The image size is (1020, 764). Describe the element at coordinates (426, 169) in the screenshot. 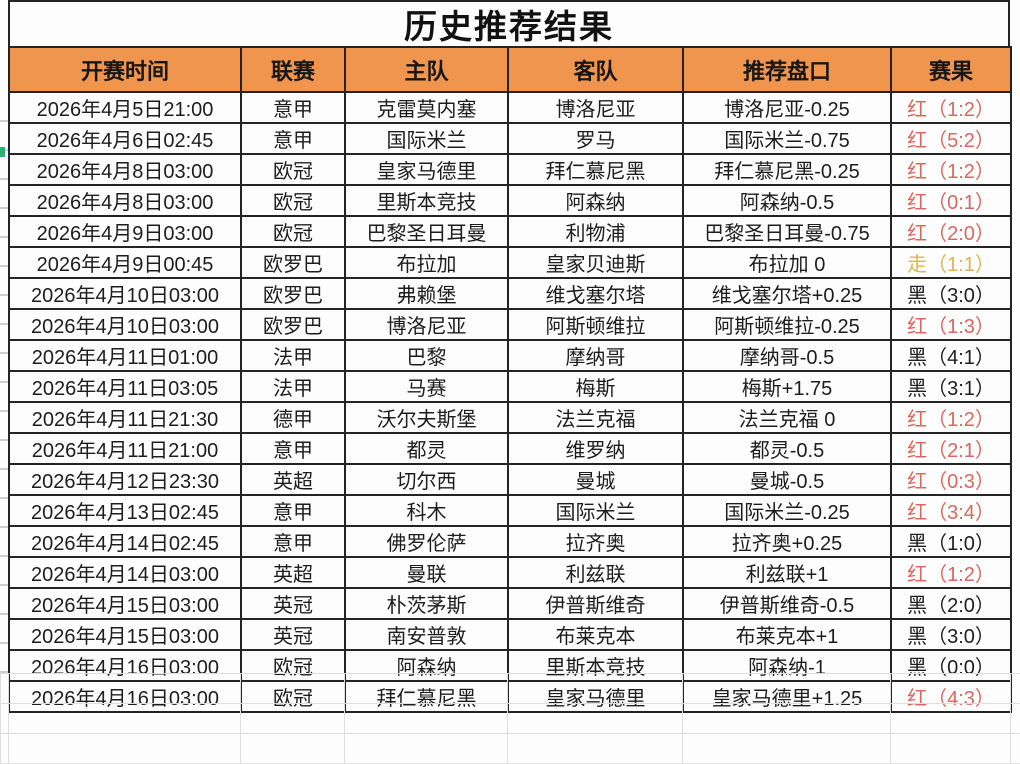

I see `cell-home: 皇家马德里` at that location.